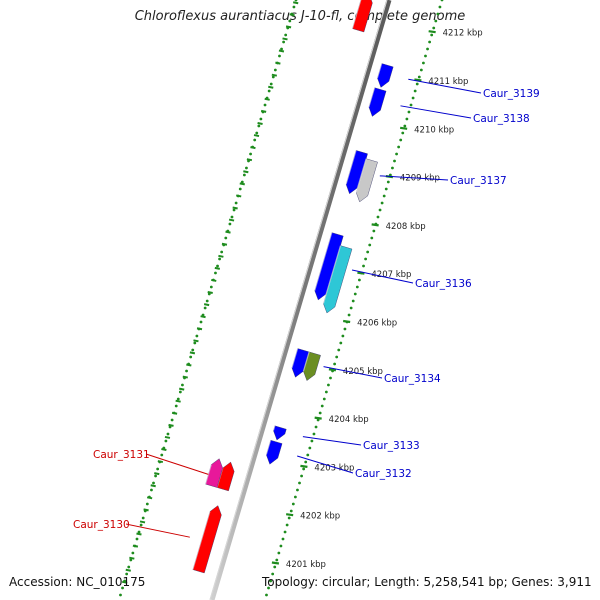 This screenshot has height=600, width=600. What do you see at coordinates (511, 94) in the screenshot?
I see `gene-label: Caur_3139` at bounding box center [511, 94].